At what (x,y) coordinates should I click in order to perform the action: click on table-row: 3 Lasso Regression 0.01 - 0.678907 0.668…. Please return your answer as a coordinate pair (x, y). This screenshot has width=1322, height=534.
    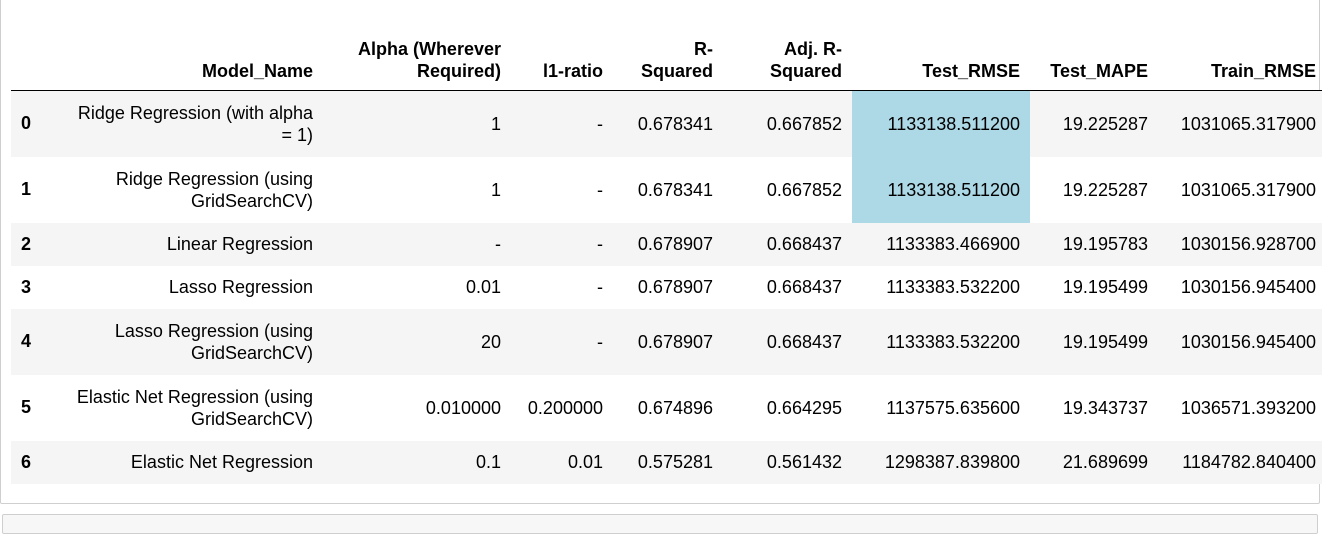
    Looking at the image, I should click on (666, 287).